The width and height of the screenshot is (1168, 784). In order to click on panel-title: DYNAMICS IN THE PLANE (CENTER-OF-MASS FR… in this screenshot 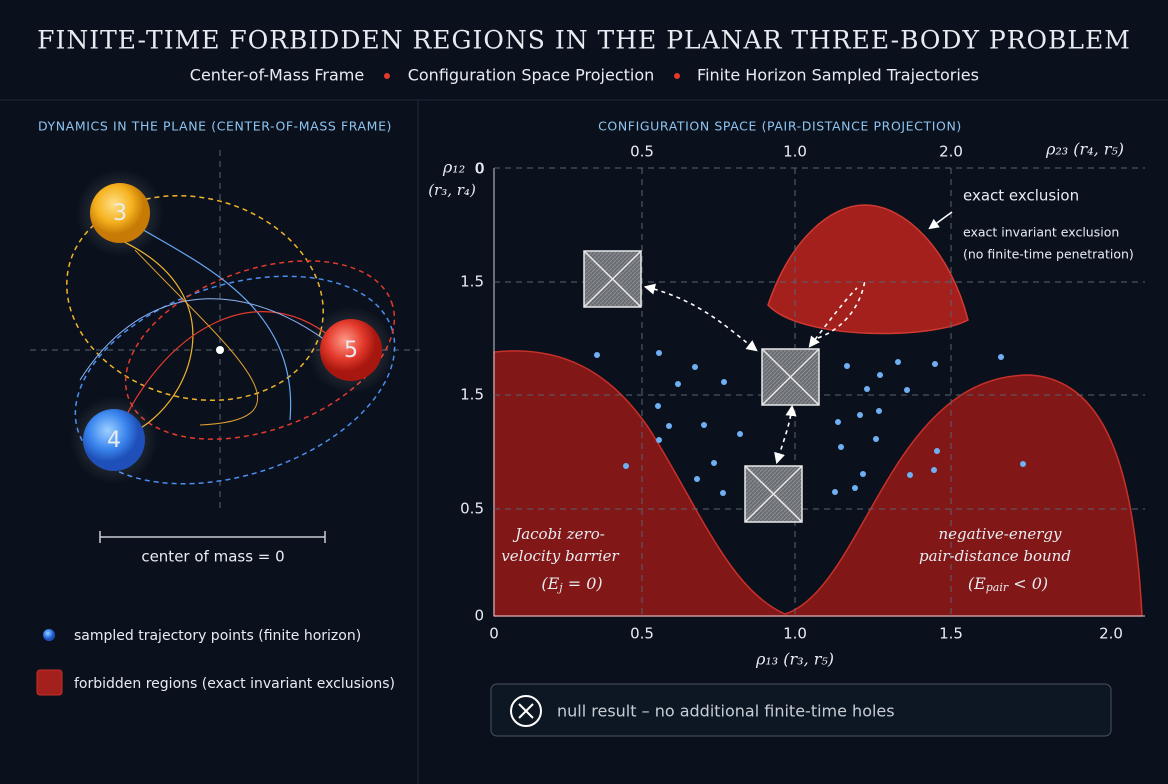, I will do `click(215, 126)`.